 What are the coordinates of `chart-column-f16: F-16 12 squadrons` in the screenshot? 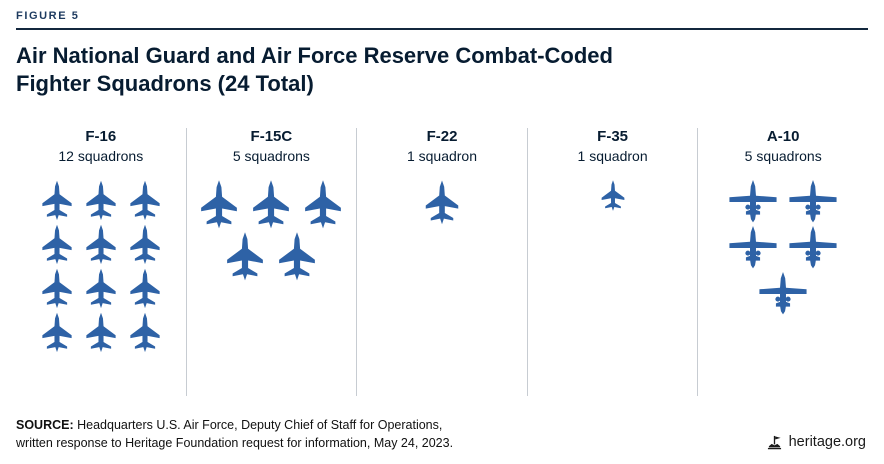 It's located at (101, 262).